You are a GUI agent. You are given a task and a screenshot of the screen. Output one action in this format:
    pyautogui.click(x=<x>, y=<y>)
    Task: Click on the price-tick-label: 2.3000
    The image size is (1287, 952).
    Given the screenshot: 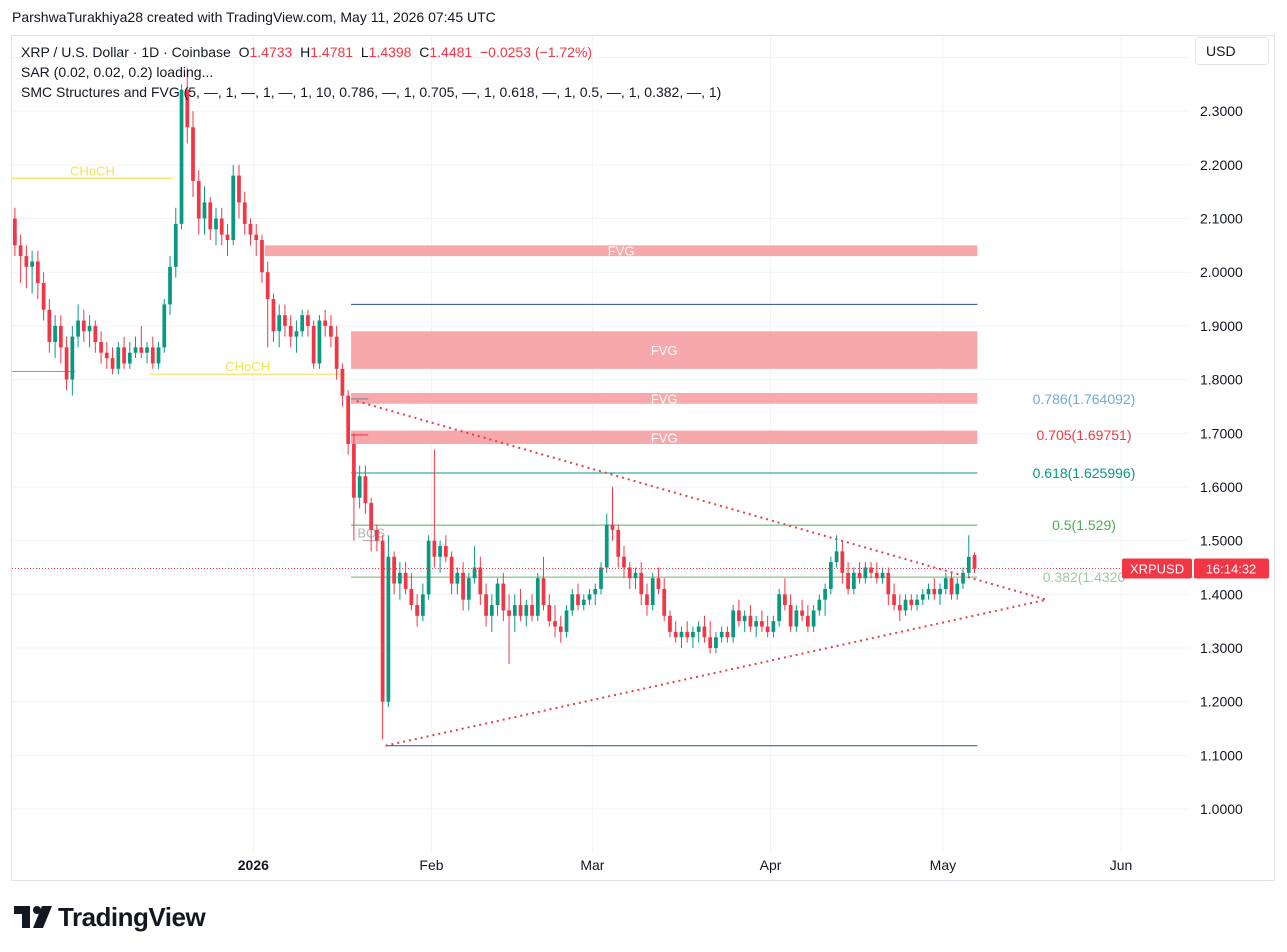 What is the action you would take?
    pyautogui.click(x=1221, y=111)
    